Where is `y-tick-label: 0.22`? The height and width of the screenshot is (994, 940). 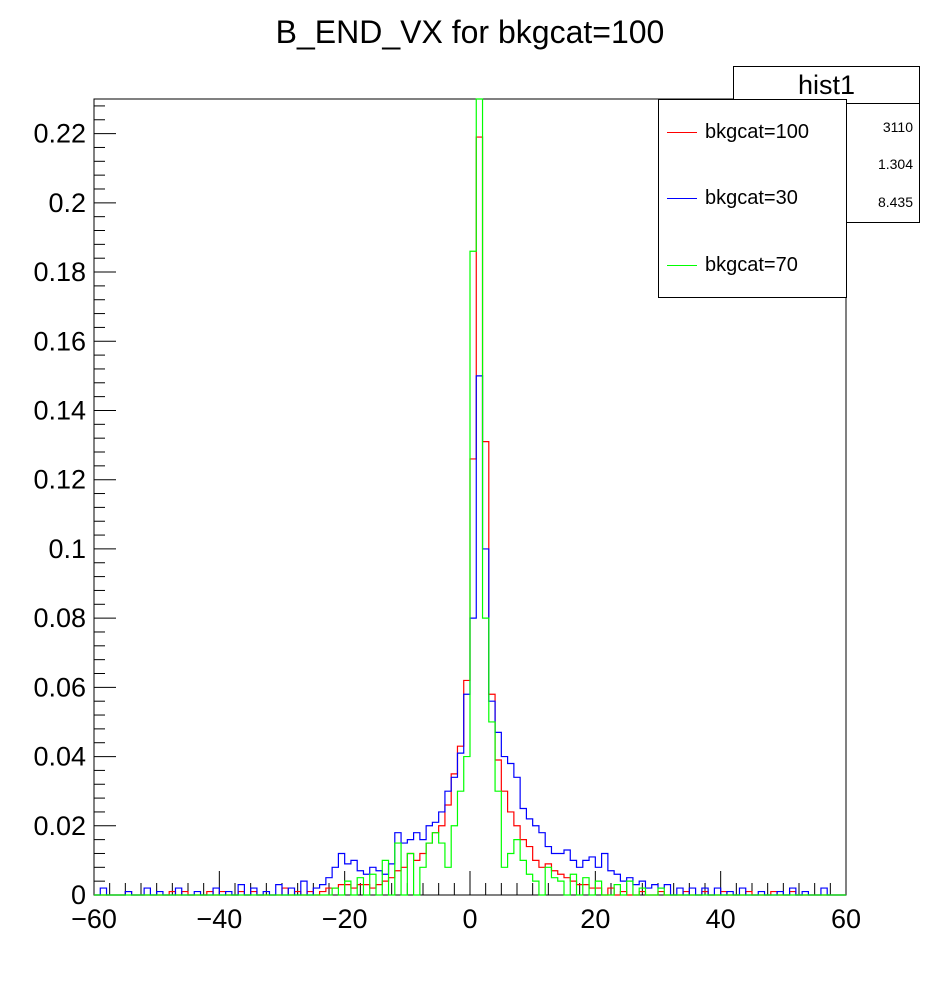 y-tick-label: 0.22 is located at coordinates (59, 134).